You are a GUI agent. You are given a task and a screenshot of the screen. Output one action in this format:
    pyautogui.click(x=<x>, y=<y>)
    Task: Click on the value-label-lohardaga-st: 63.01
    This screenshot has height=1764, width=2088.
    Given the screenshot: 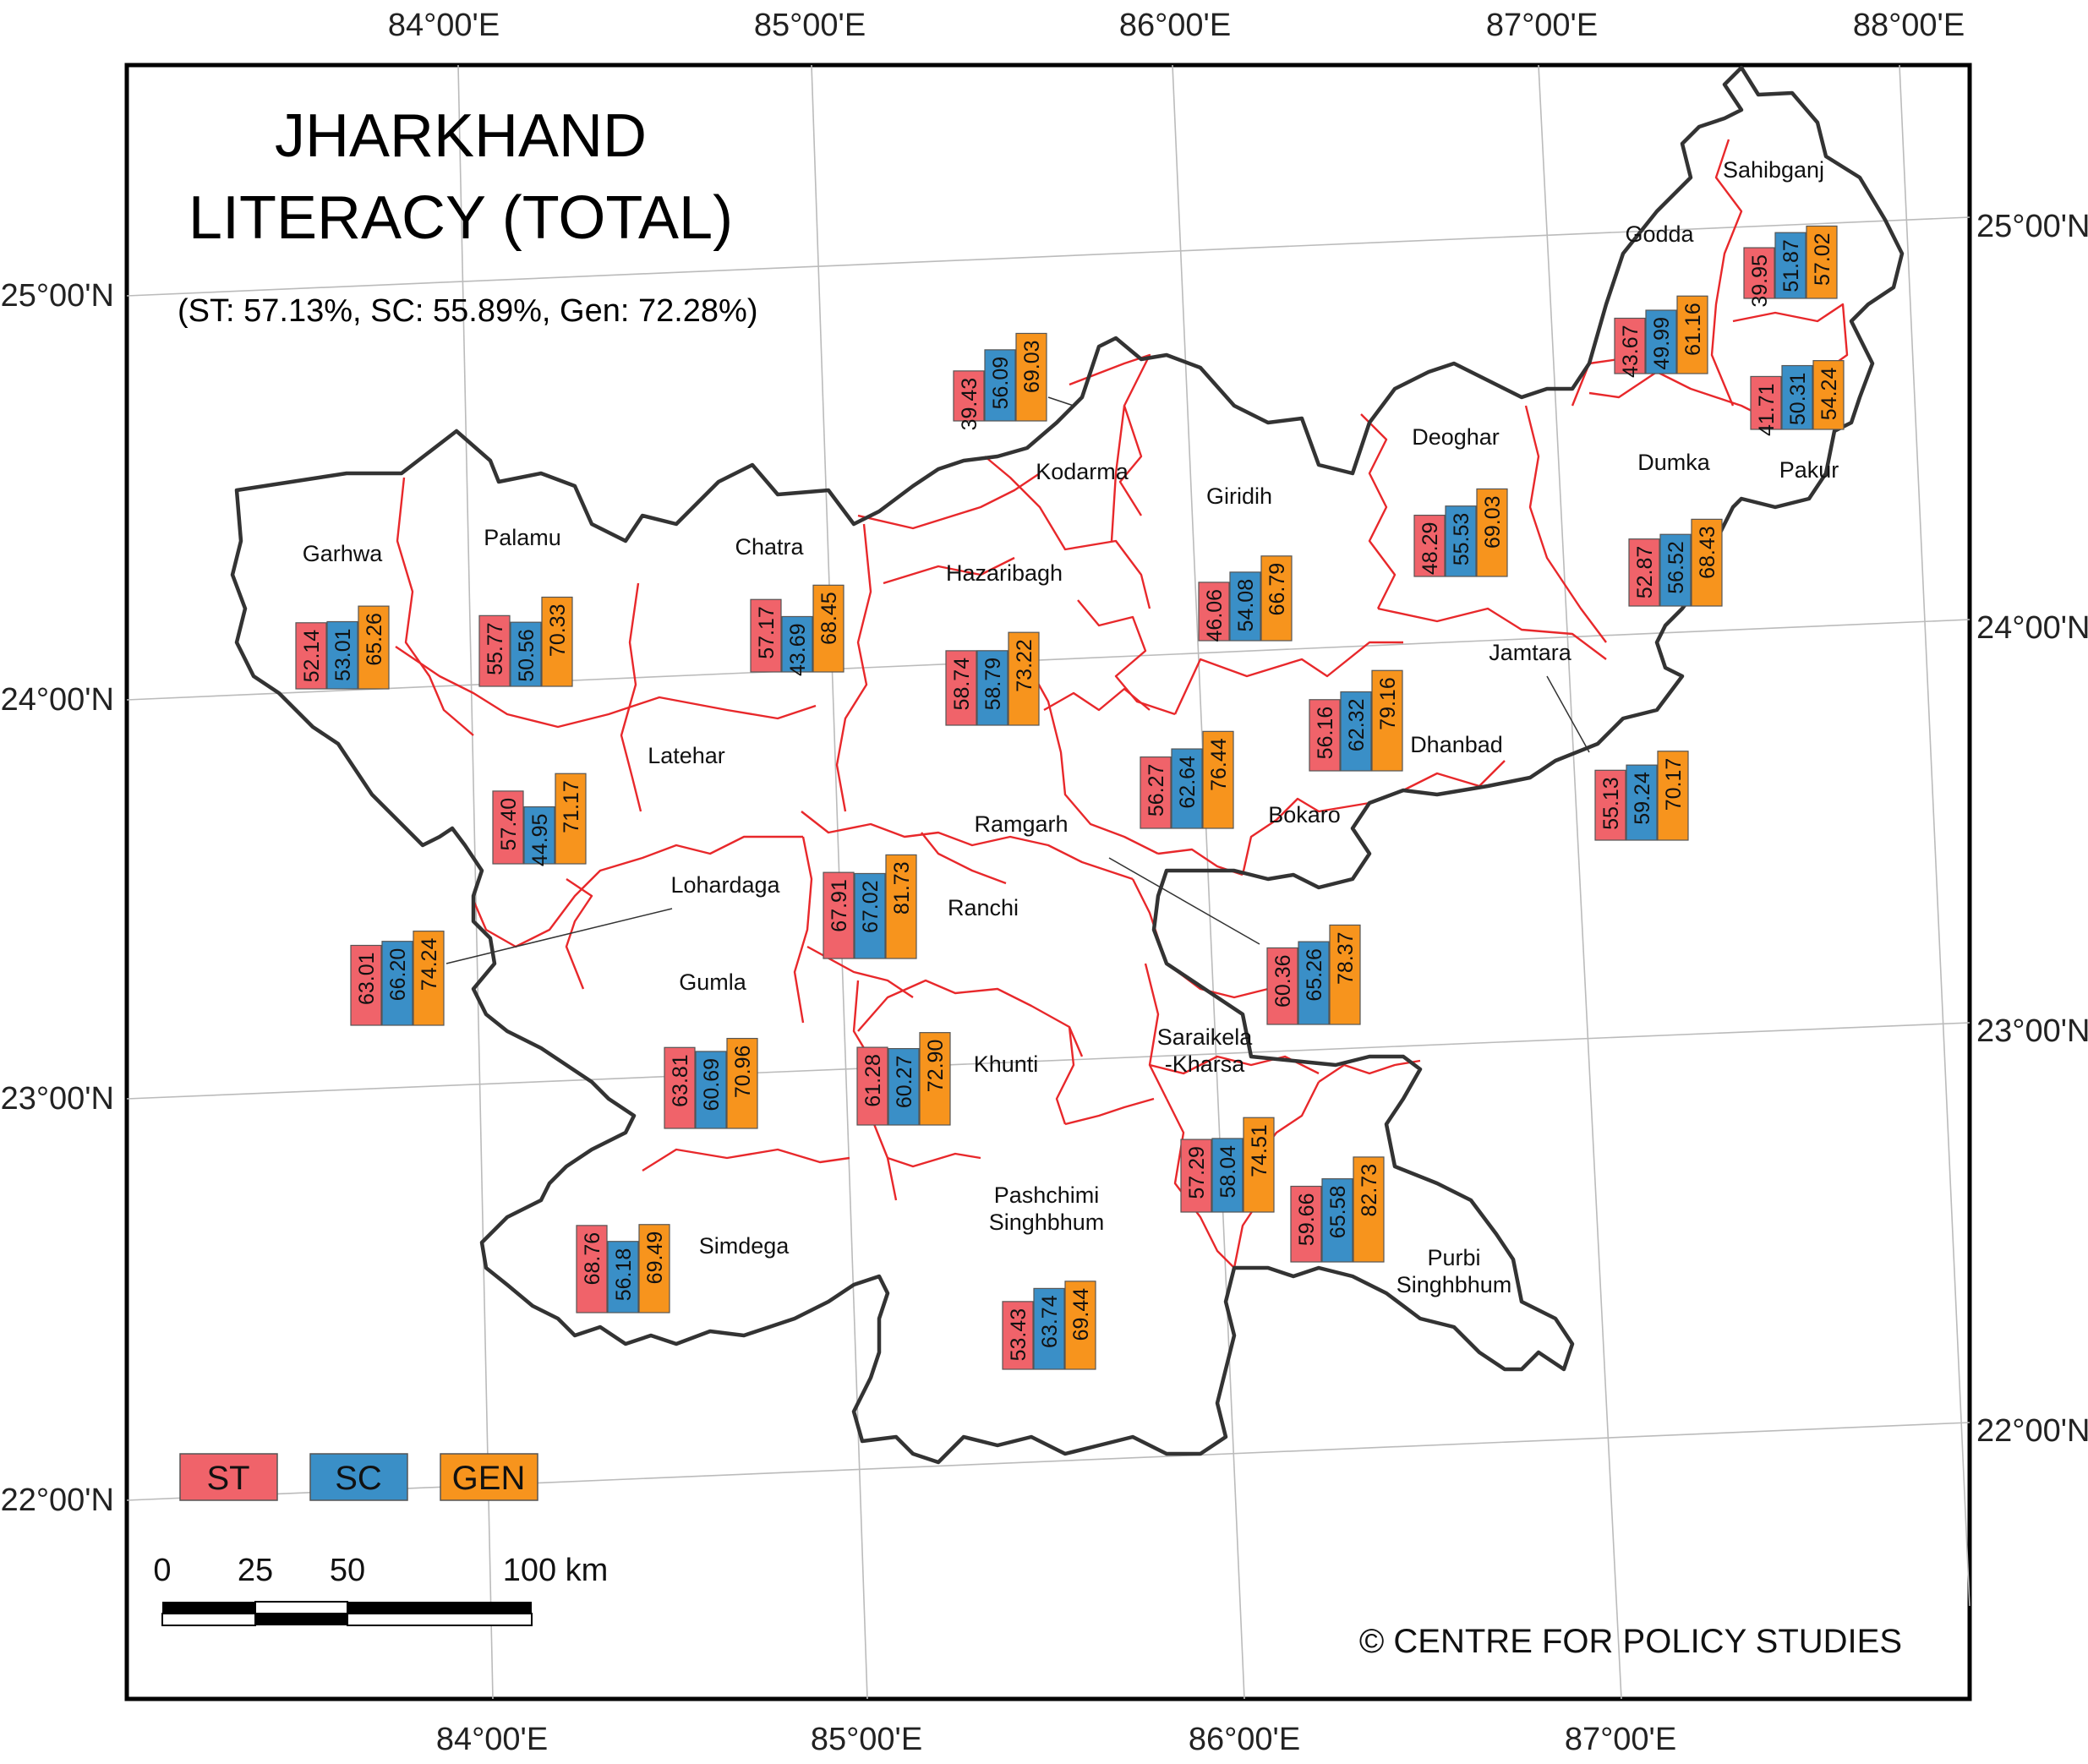 What is the action you would take?
    pyautogui.click(x=367, y=979)
    